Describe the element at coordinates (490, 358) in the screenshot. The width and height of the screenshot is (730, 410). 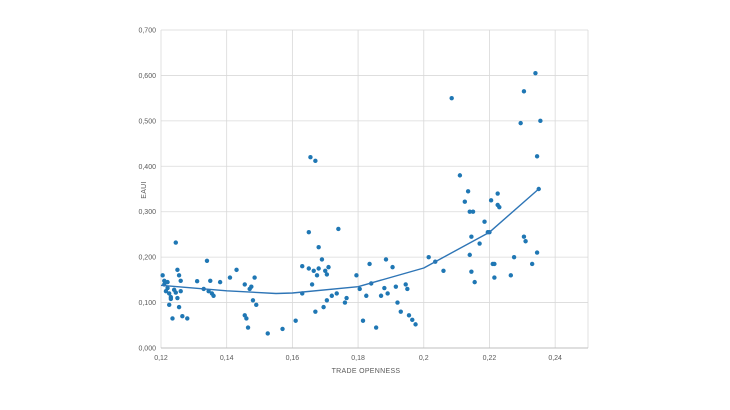
I see `x-tick-label: 0,22` at that location.